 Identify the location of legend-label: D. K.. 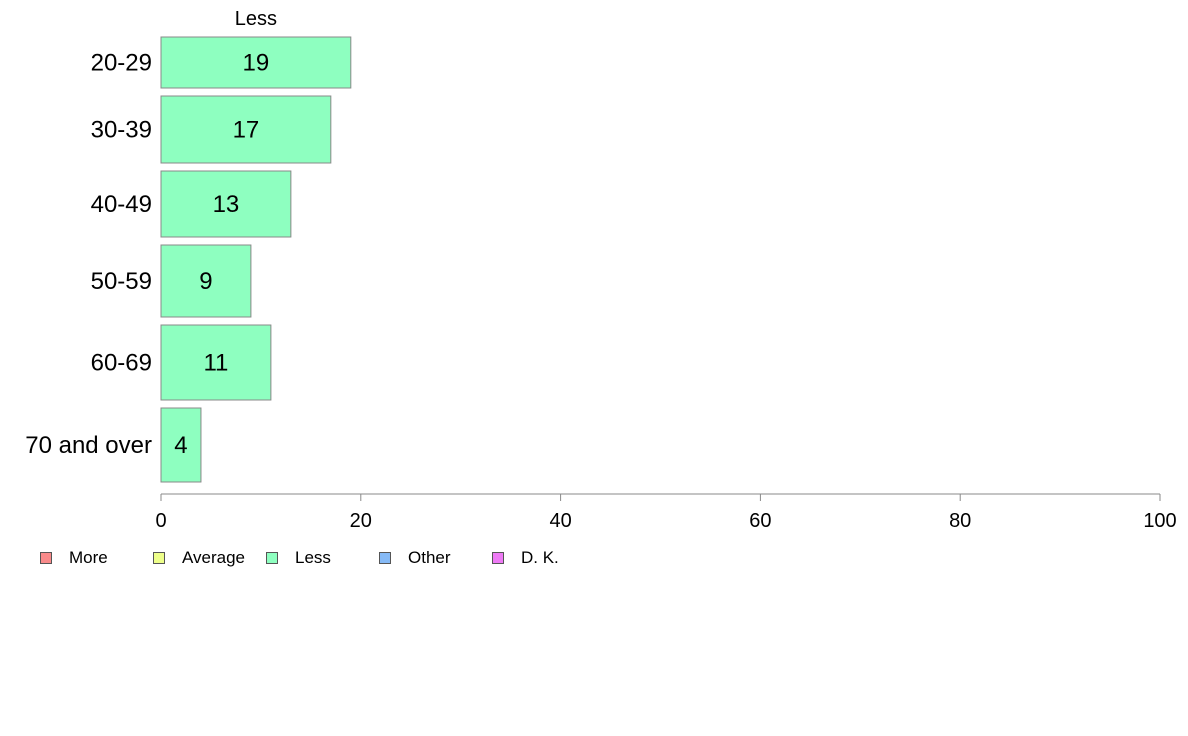
(540, 557).